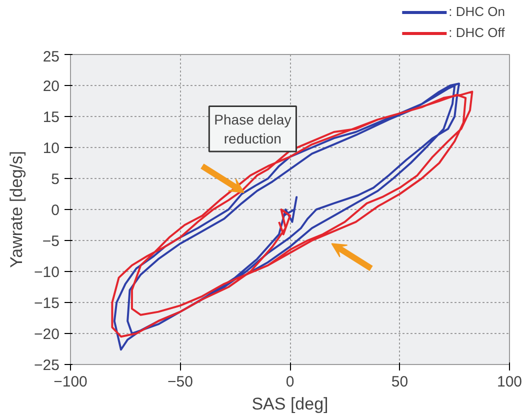 This screenshot has height=416, width=531. What do you see at coordinates (71, 382) in the screenshot?
I see `x-tick-label: −100` at bounding box center [71, 382].